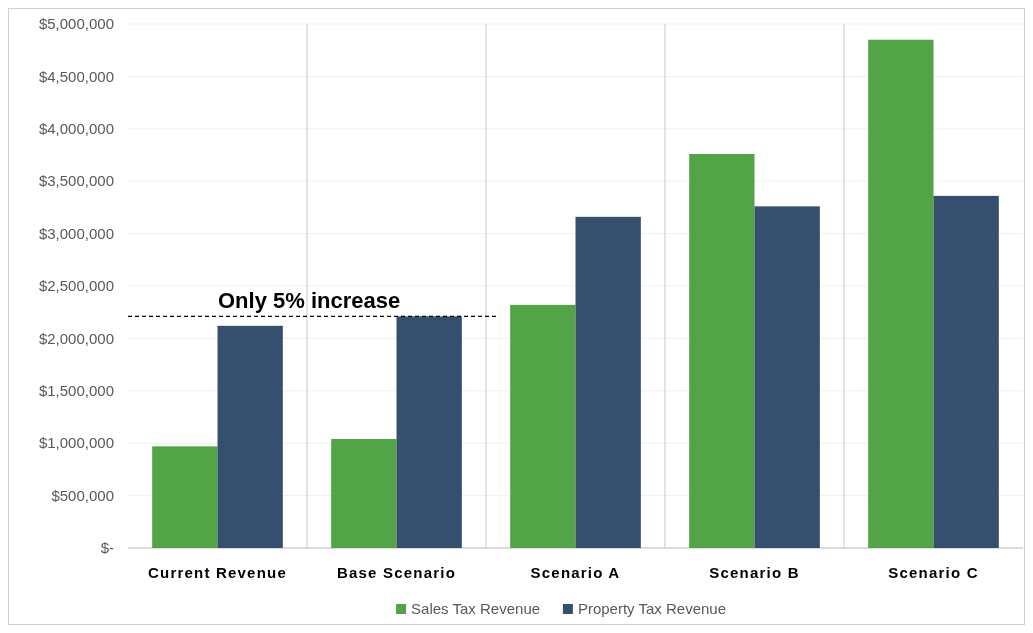 The width and height of the screenshot is (1033, 633). I want to click on y-tick-label: $4,500,000, so click(76, 76).